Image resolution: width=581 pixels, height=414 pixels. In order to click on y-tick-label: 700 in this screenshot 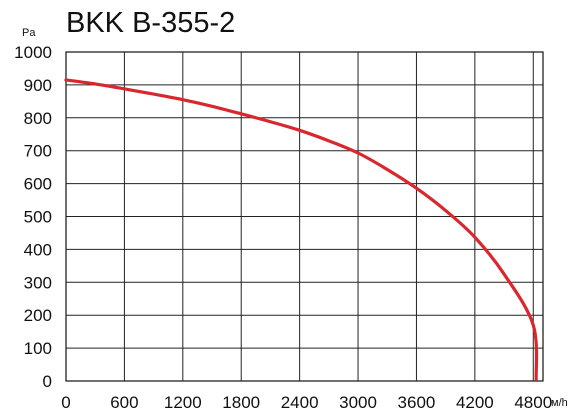, I will do `click(38, 151)`.